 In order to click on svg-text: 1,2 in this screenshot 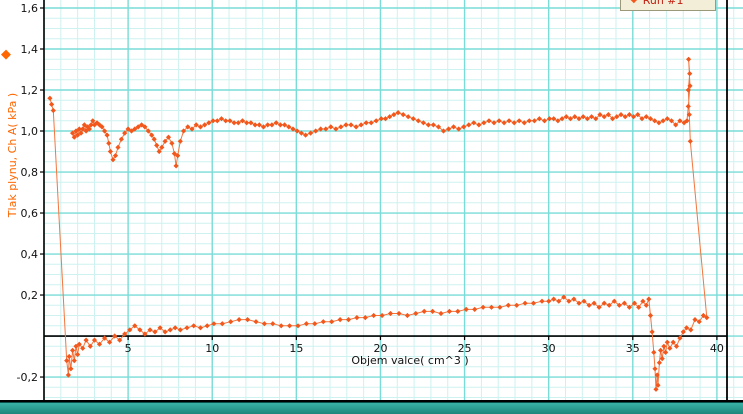, I will do `click(30, 90)`.